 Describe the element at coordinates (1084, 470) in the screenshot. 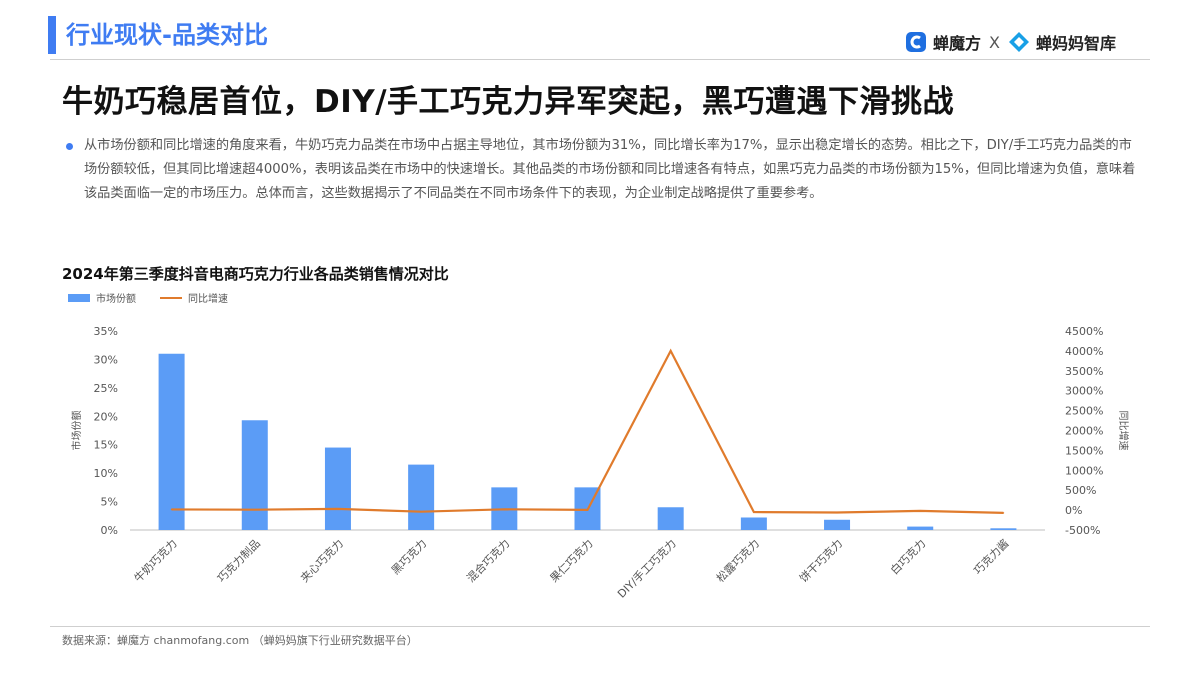

I see `y-right-tick-label: 1000%` at that location.